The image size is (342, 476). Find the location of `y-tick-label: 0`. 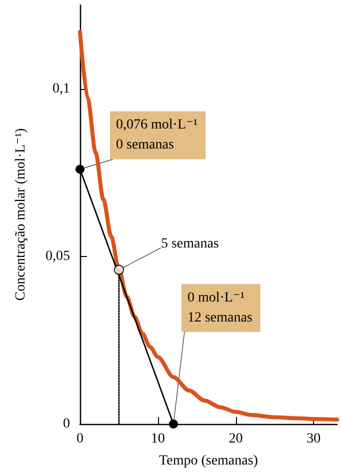

y-tick-label: 0 is located at coordinates (66, 424).